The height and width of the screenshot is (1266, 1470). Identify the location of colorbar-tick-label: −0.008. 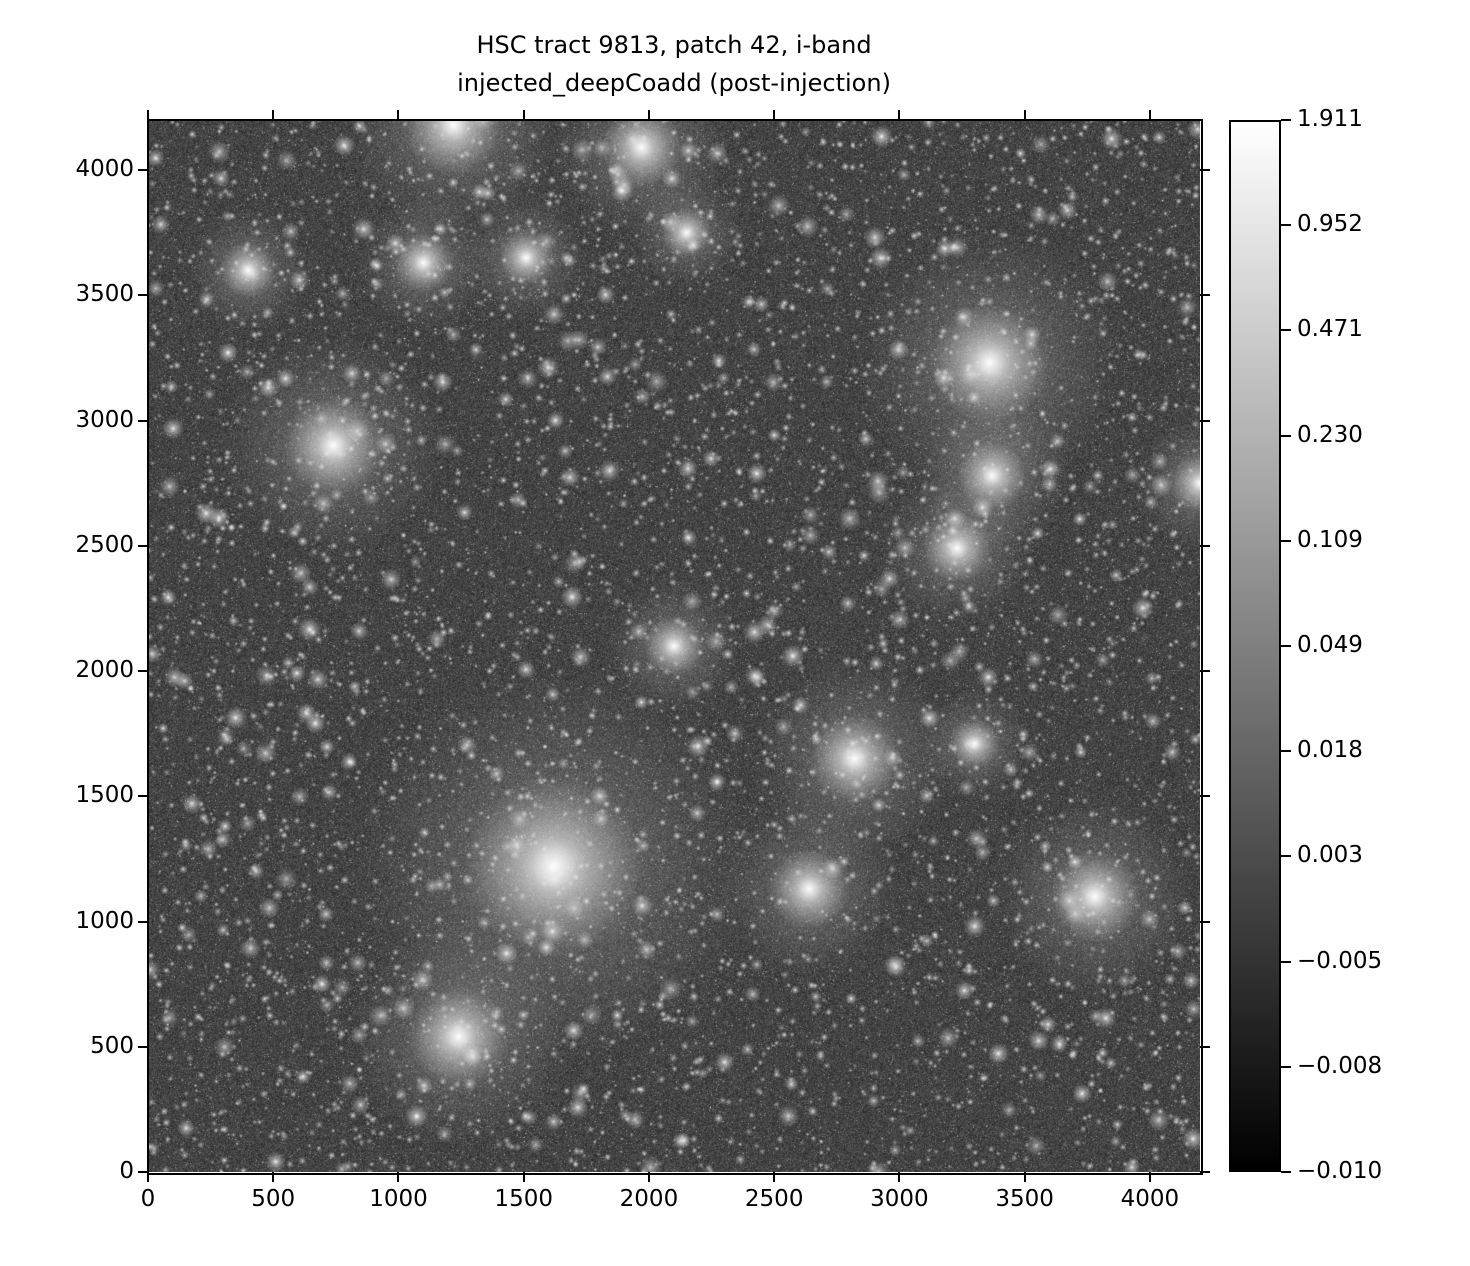
(1340, 1065).